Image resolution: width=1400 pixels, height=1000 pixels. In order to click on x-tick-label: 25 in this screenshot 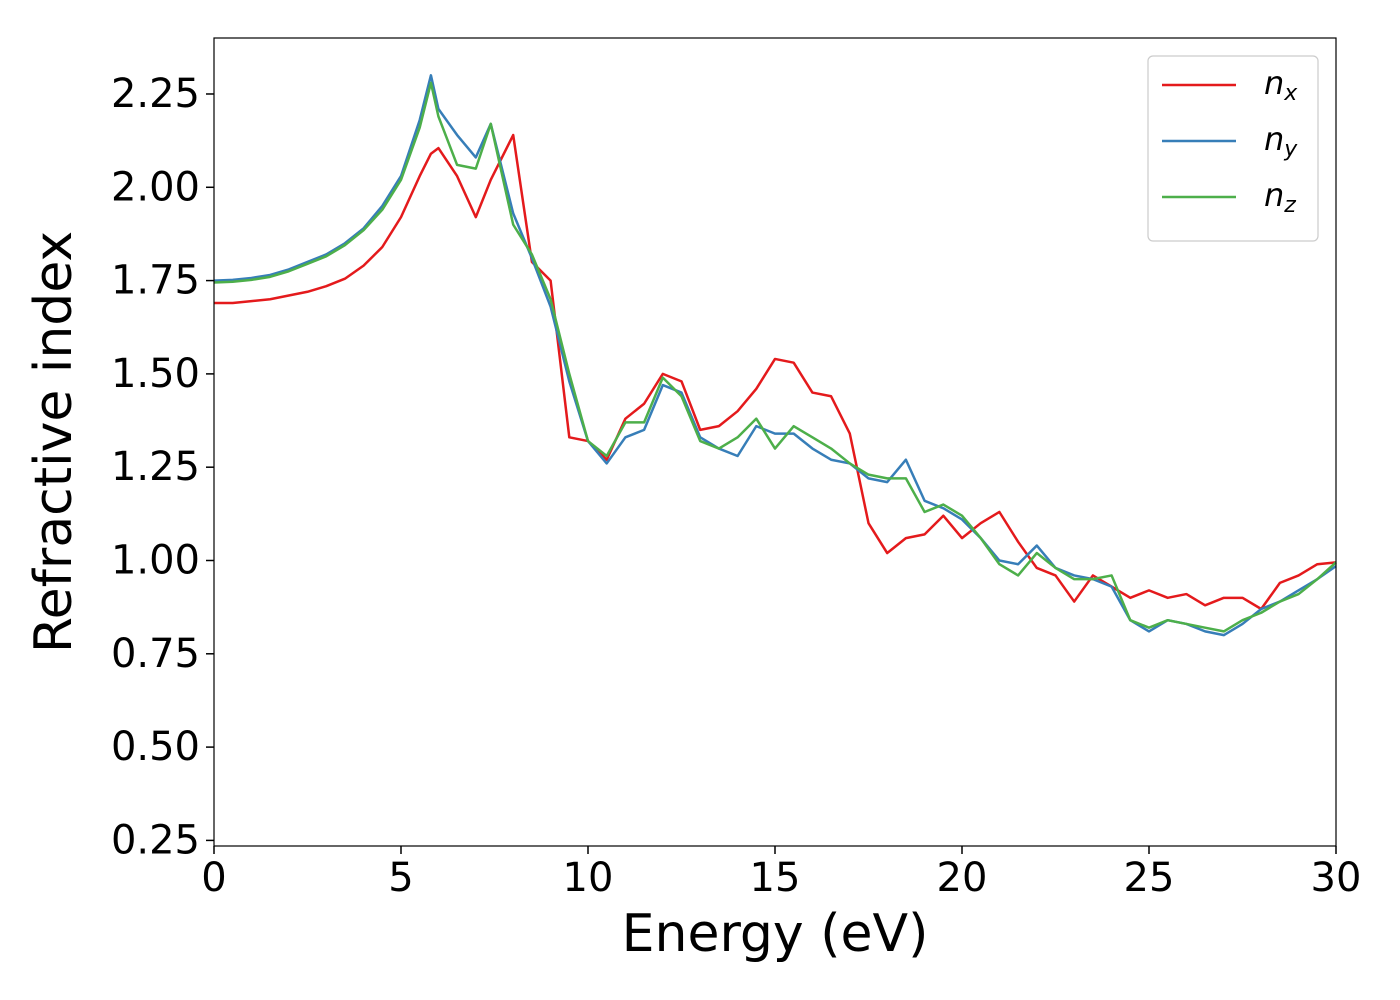, I will do `click(1149, 878)`.